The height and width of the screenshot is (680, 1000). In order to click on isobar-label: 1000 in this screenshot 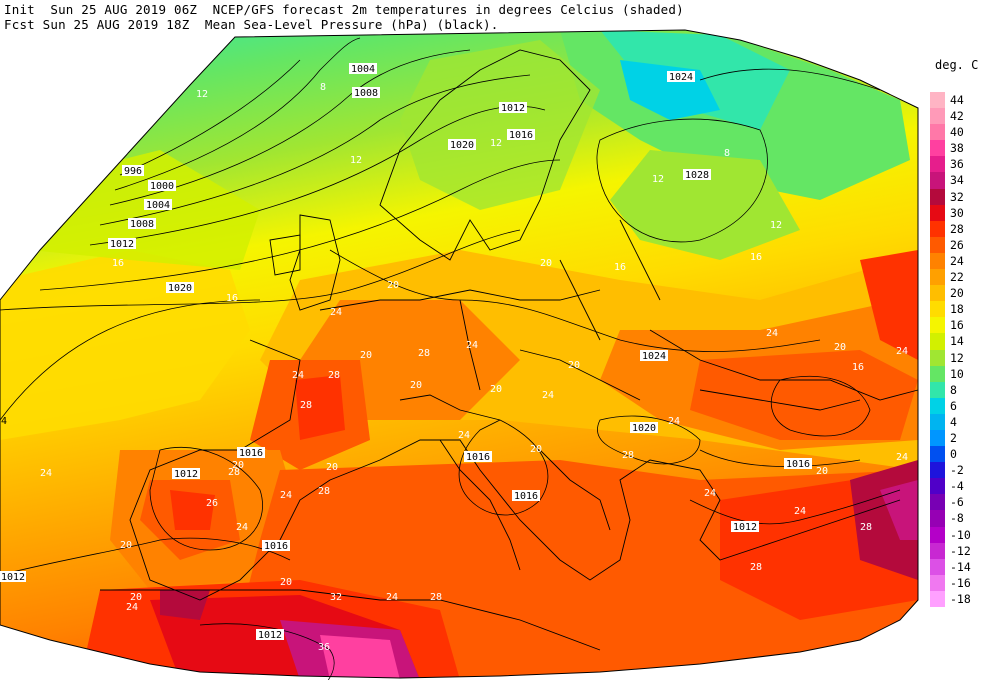, I will do `click(162, 186)`.